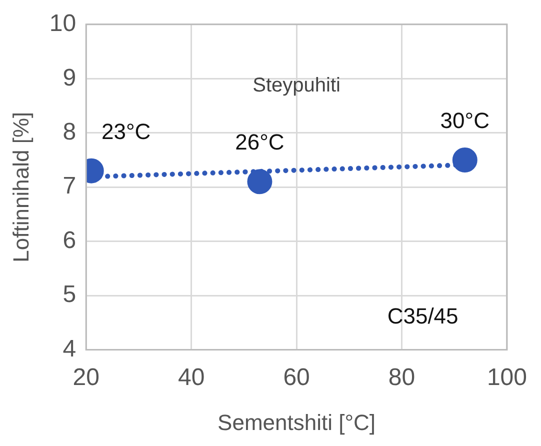 The width and height of the screenshot is (541, 446). Describe the element at coordinates (86, 377) in the screenshot. I see `x-tick-label: 20` at that location.